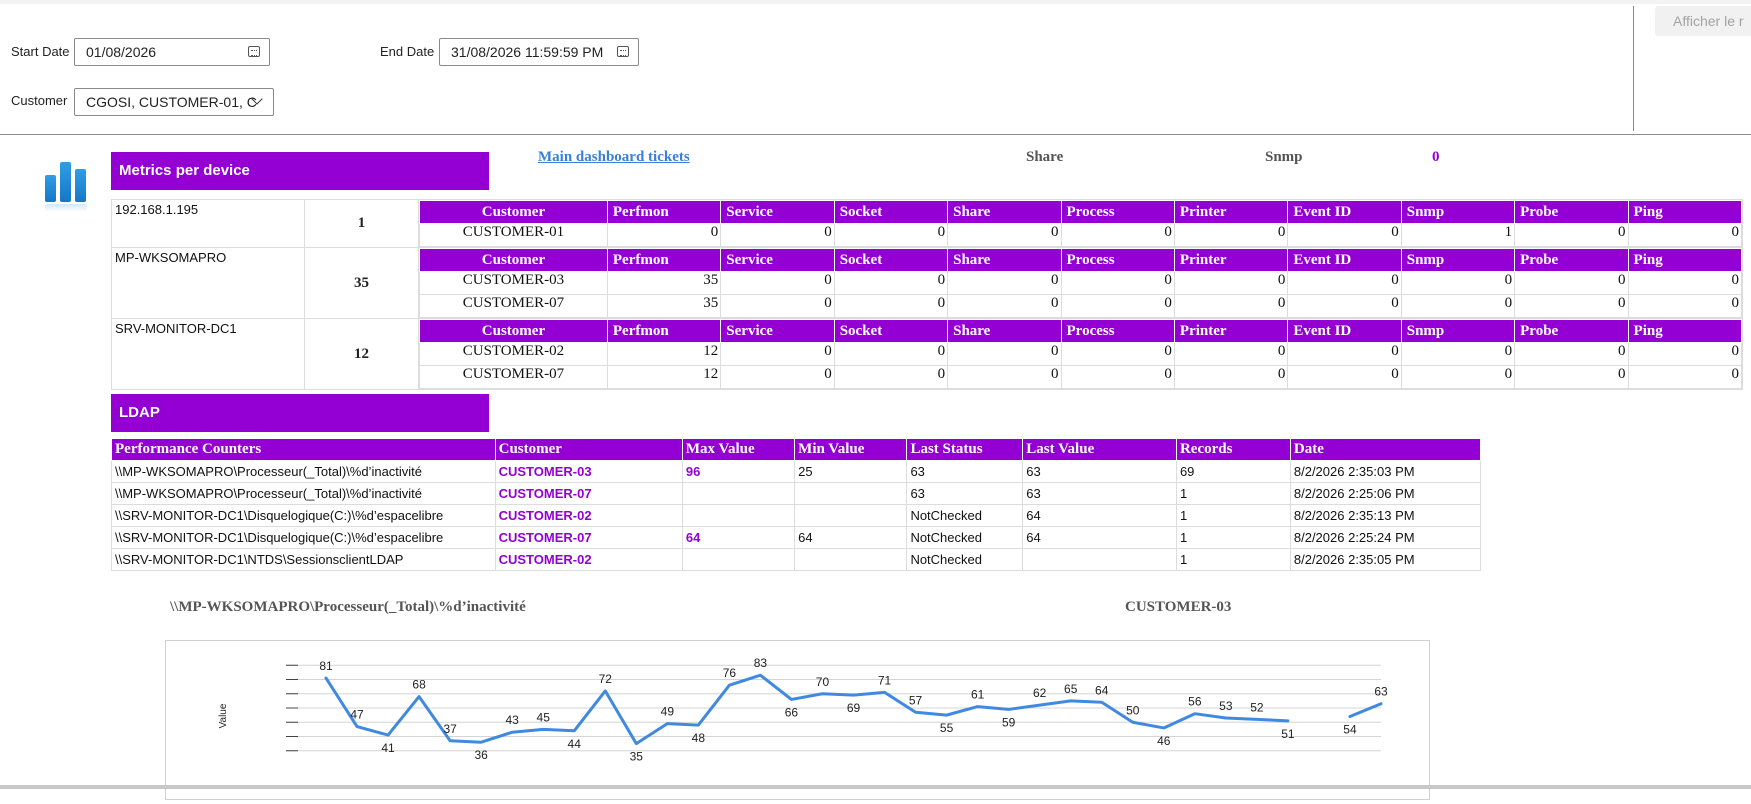 This screenshot has width=1751, height=804. I want to click on table-cell: 8/2/2026 2:35:13 PM, so click(1385, 515).